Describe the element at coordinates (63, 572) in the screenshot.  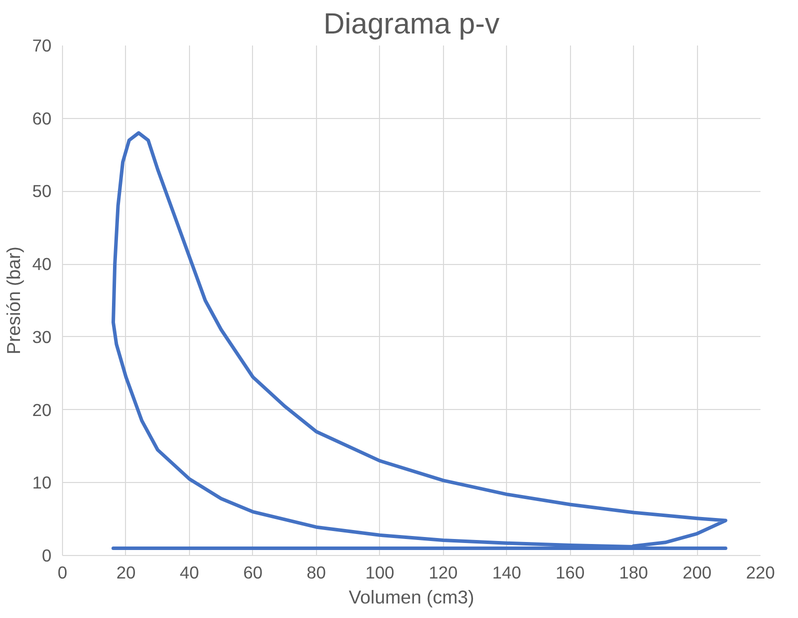
I see `x-tick-label: 0` at that location.